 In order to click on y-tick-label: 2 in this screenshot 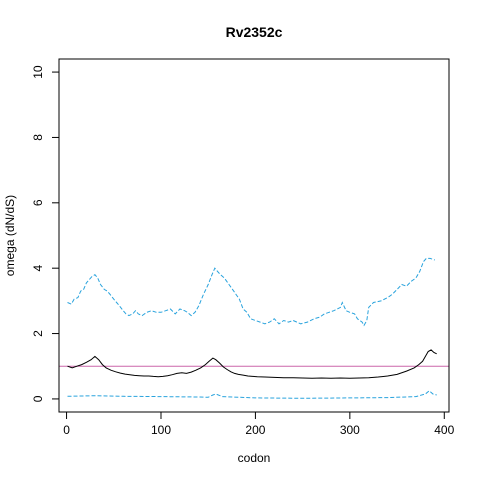, I will do `click(38, 333)`.